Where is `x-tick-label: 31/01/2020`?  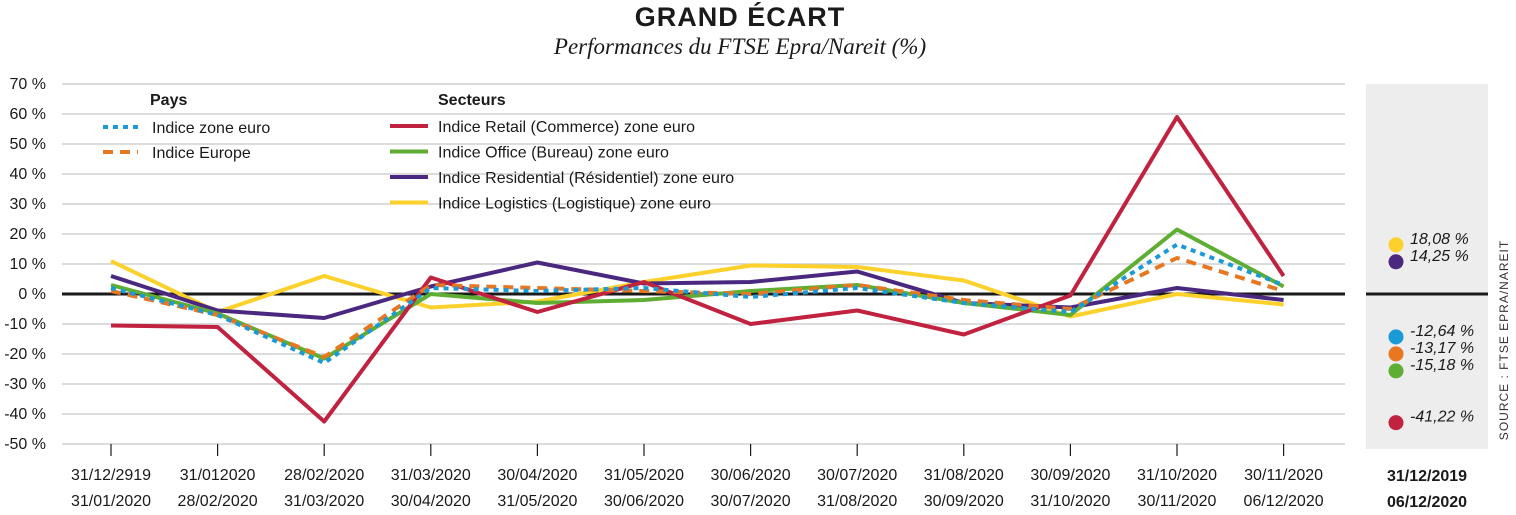
x-tick-label: 31/01/2020 is located at coordinates (111, 501).